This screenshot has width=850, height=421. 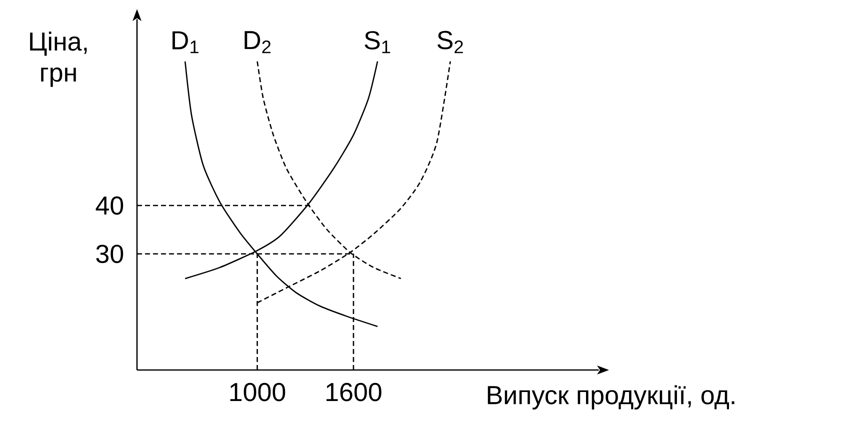 I want to click on x-tick-label: 1600, so click(x=354, y=392).